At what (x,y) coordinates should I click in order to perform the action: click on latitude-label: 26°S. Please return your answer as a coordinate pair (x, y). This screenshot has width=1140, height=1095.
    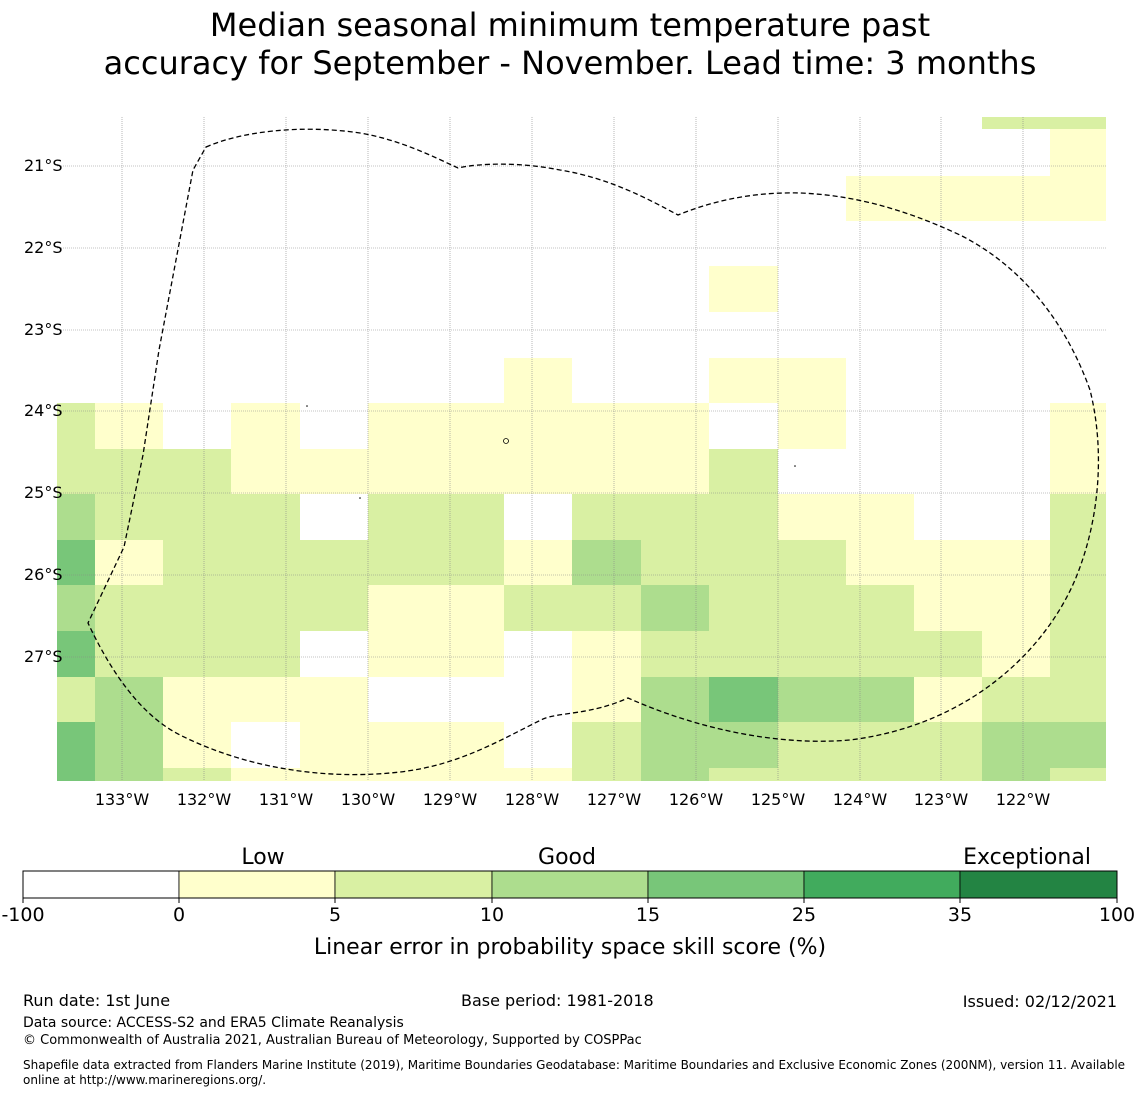
    Looking at the image, I should click on (43, 574).